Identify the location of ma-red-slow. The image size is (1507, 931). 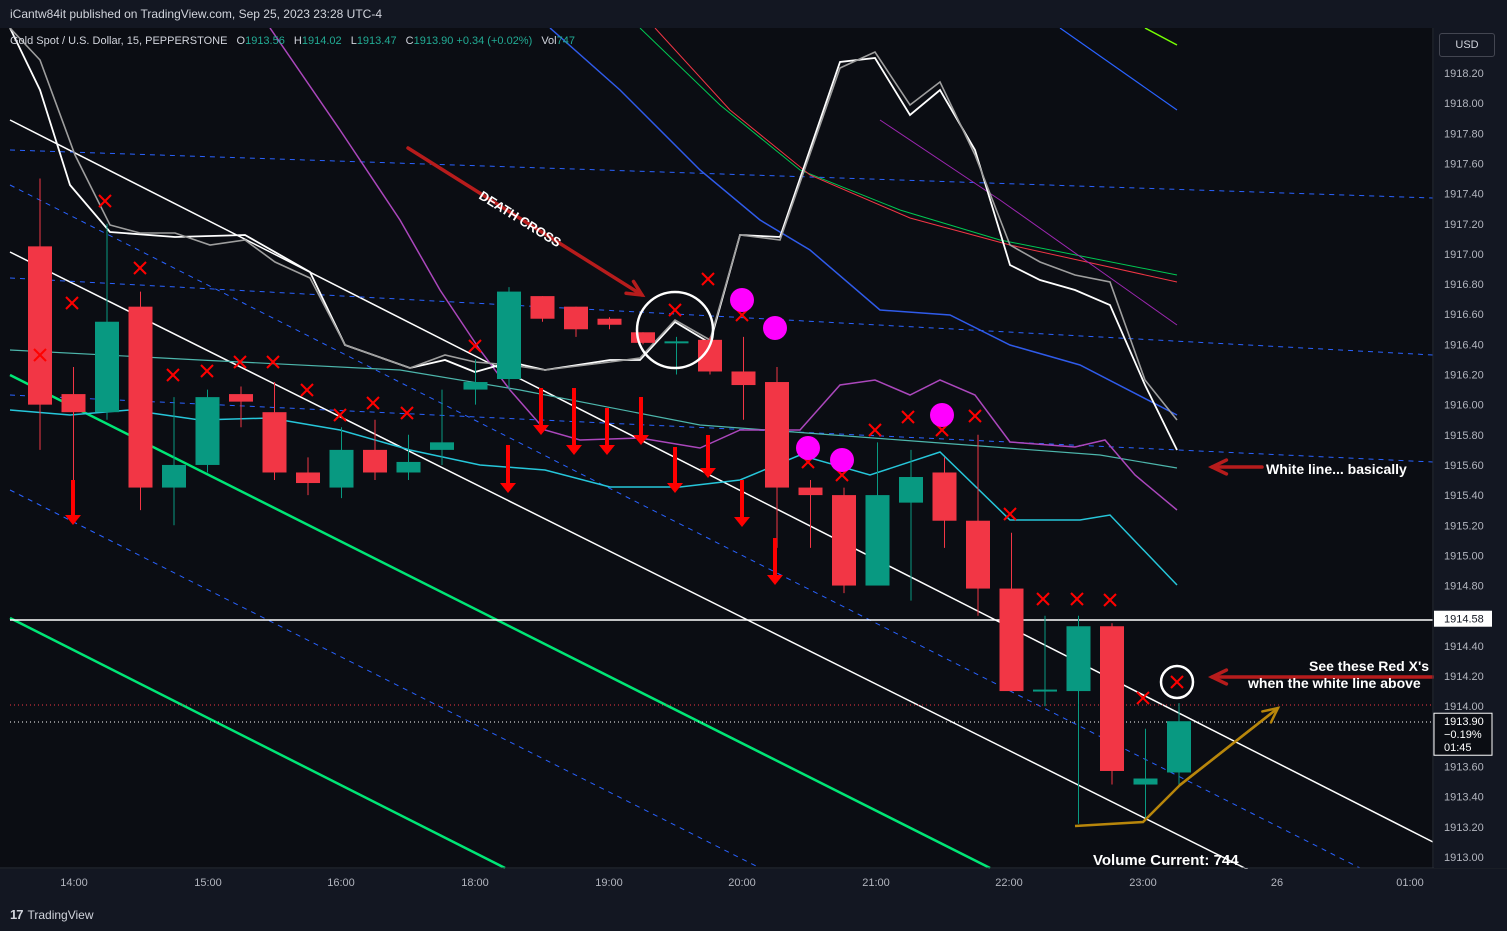
(916, 155).